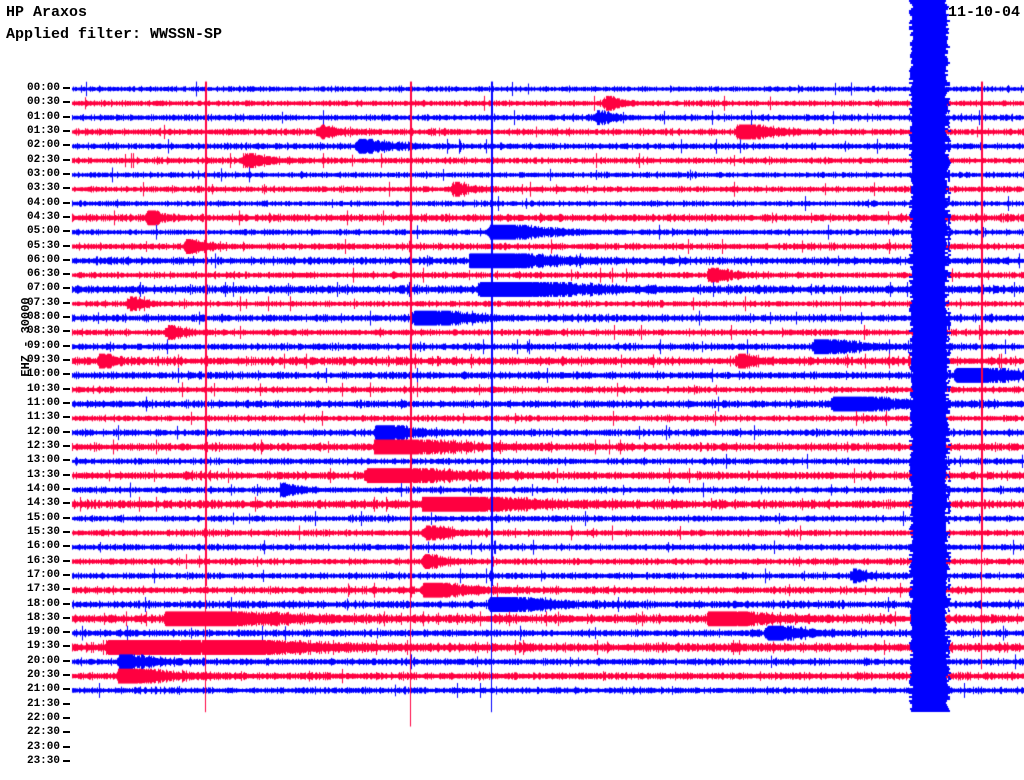  Describe the element at coordinates (43, 374) in the screenshot. I see `time-axis-label: 10:00` at that location.